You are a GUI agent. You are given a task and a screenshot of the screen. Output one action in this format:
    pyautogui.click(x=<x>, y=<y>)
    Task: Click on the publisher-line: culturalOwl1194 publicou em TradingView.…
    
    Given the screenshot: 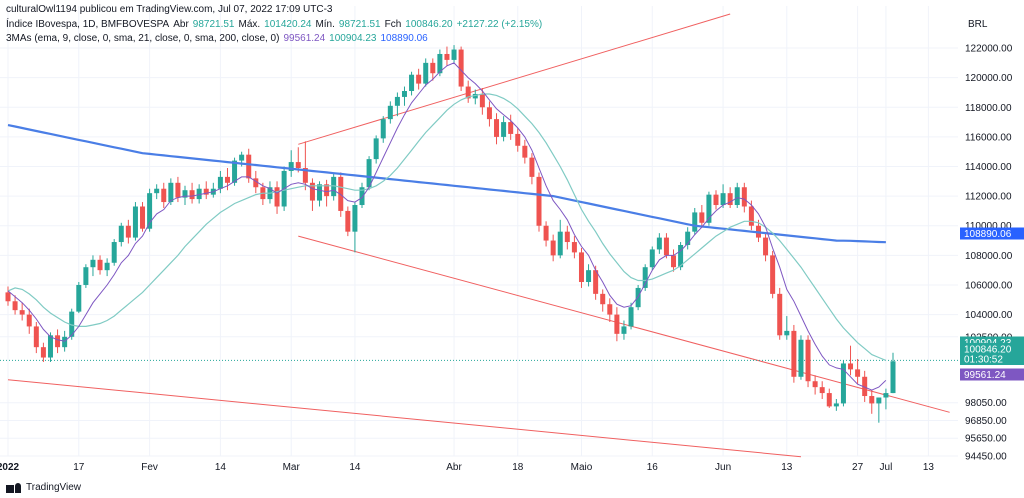 What is the action you would take?
    pyautogui.click(x=171, y=9)
    